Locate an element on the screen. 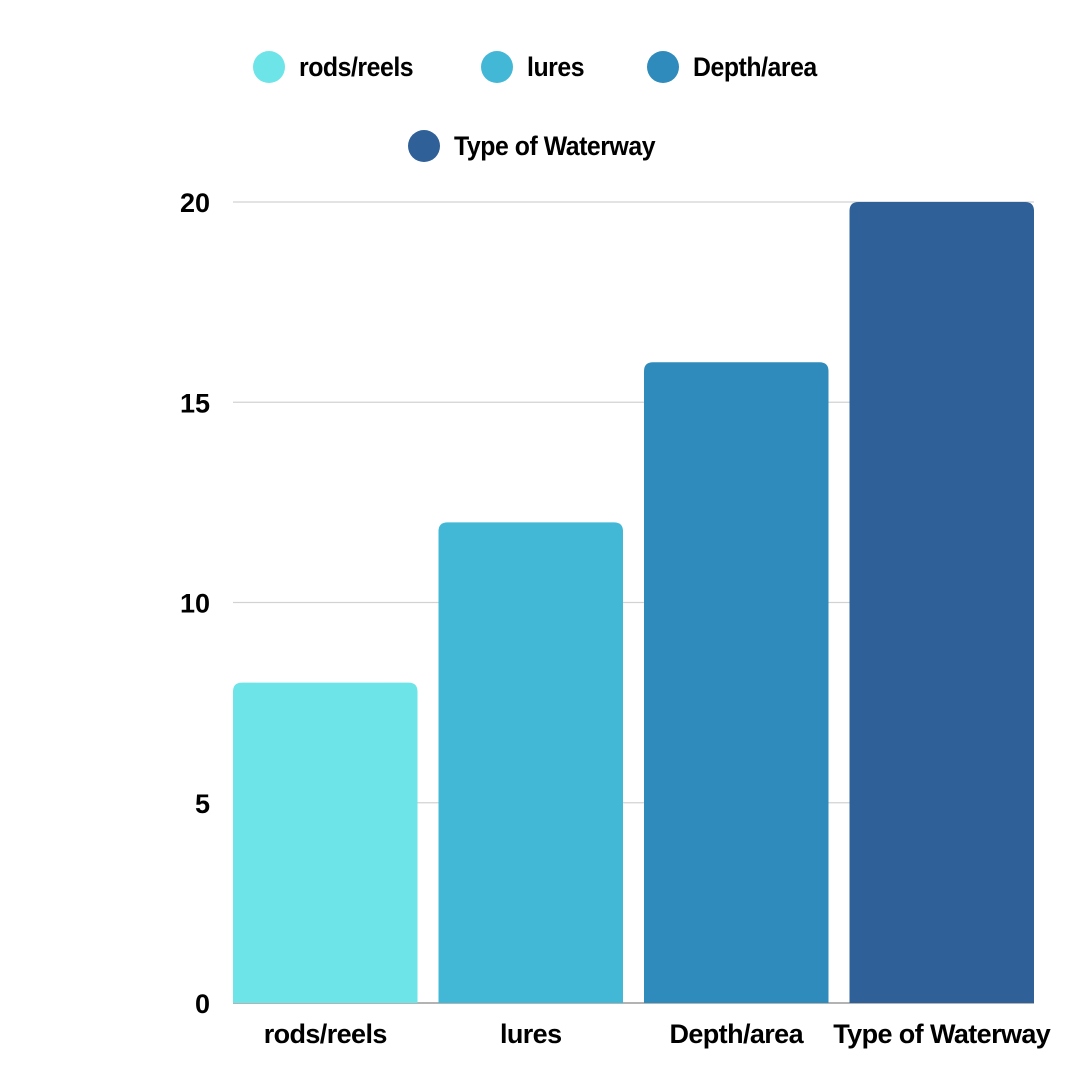 This screenshot has height=1080, width=1080. legend-row-1: rods/reels lures Depth/area is located at coordinates (540, 67).